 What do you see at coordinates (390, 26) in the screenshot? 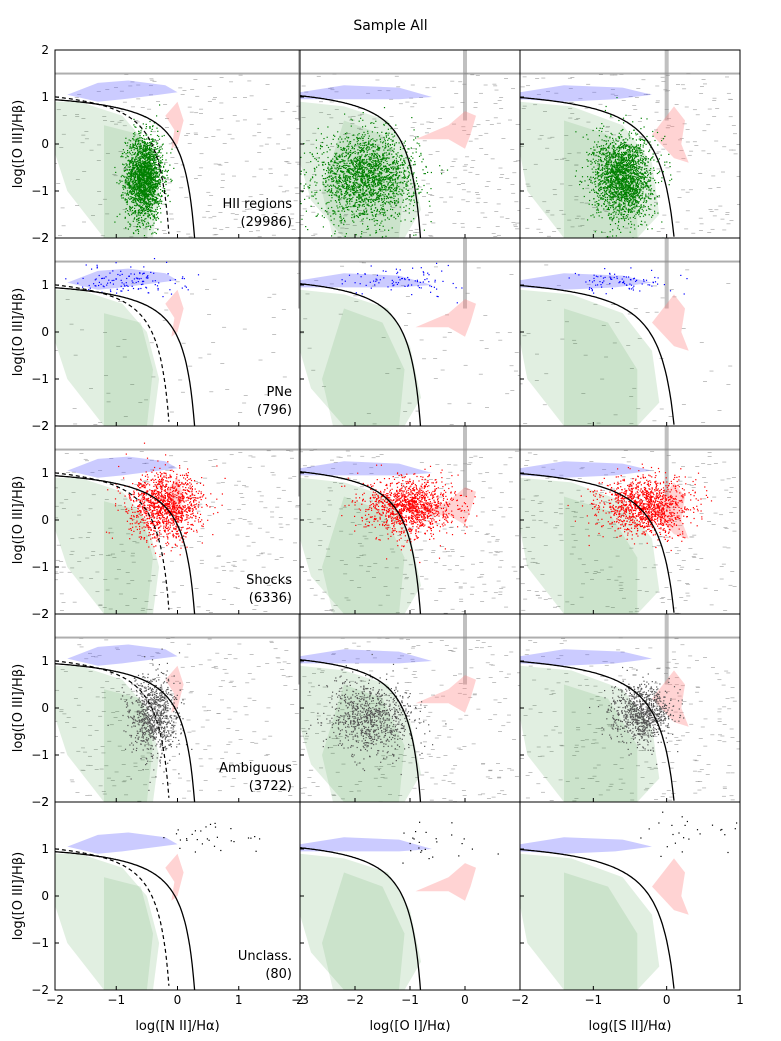
I see `figure-title: Sample All` at bounding box center [390, 26].